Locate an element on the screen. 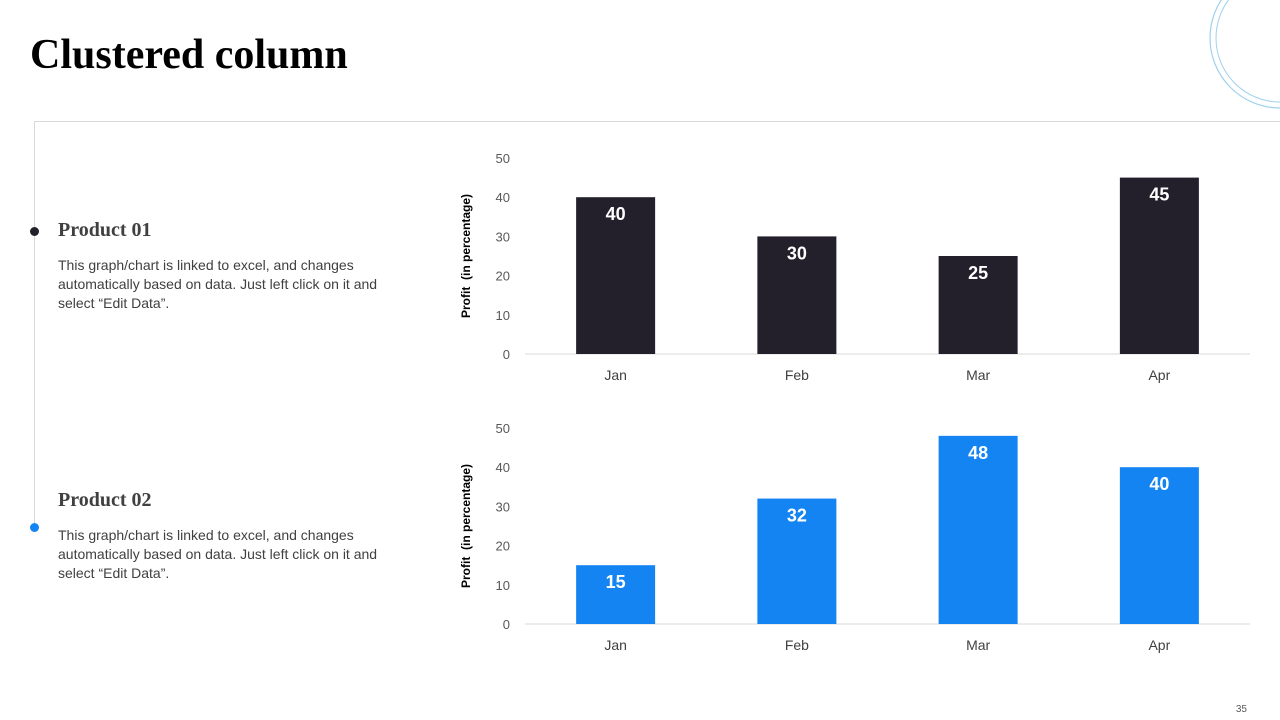 The width and height of the screenshot is (1280, 720). chart-1-x-tick-label: Jan is located at coordinates (615, 375).